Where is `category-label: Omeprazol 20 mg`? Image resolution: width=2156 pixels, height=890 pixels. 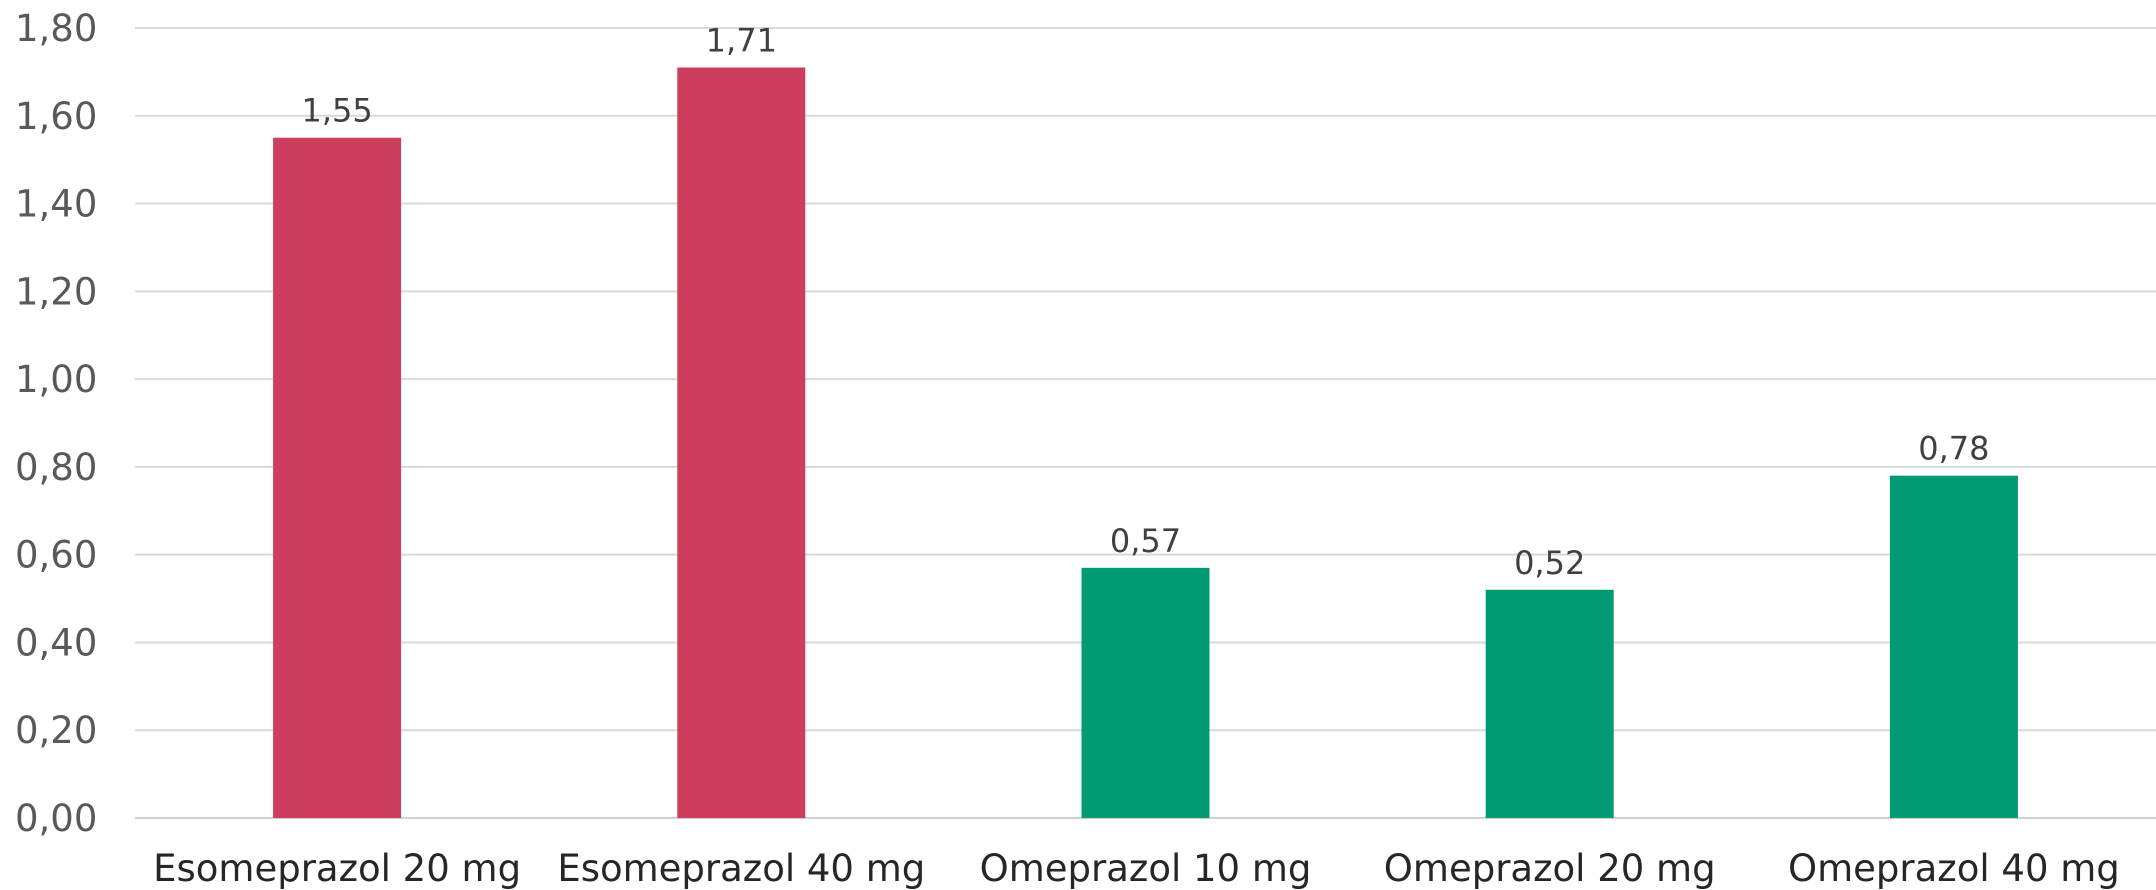 category-label: Omeprazol 20 mg is located at coordinates (1550, 868).